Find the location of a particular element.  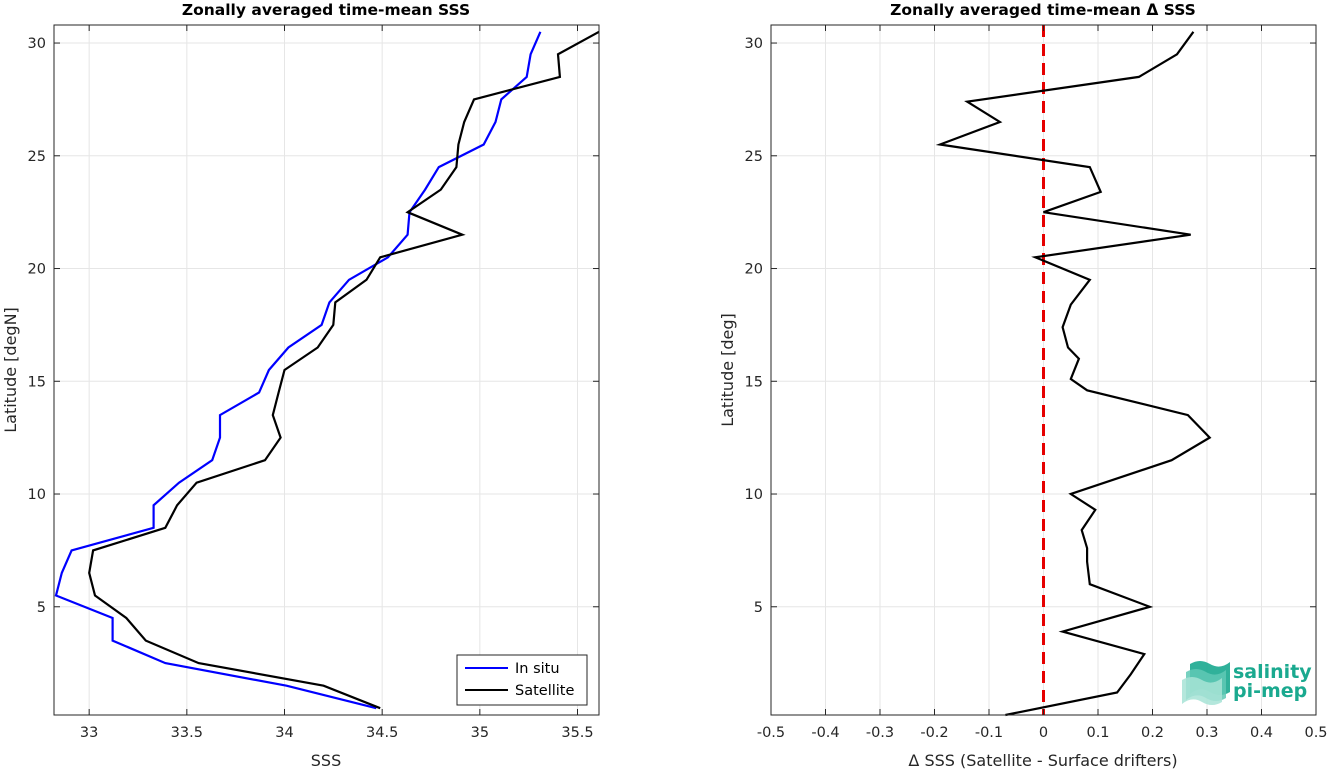

logo-line2: pi-mep is located at coordinates (1270, 691).